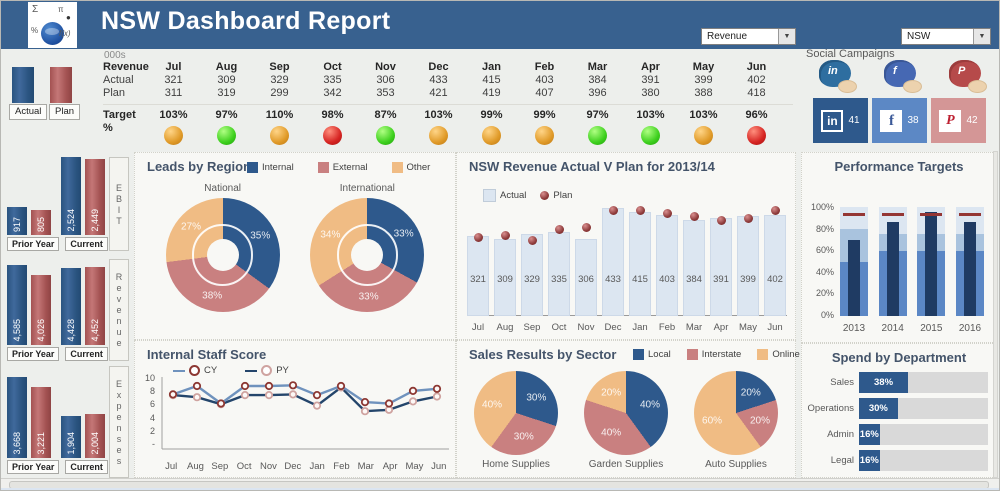 Image resolution: width=1000 pixels, height=491 pixels. I want to click on plan-value: 353, so click(385, 92).